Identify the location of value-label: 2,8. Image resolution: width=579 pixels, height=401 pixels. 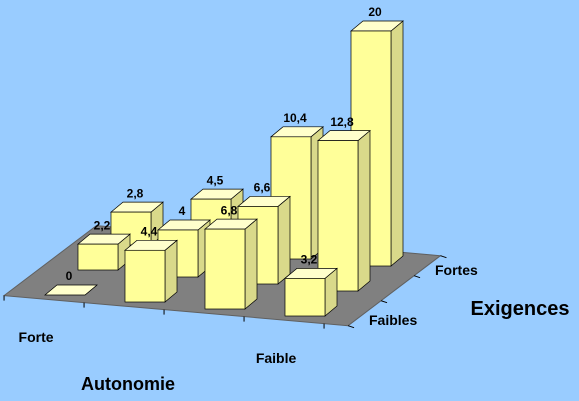
(135, 193).